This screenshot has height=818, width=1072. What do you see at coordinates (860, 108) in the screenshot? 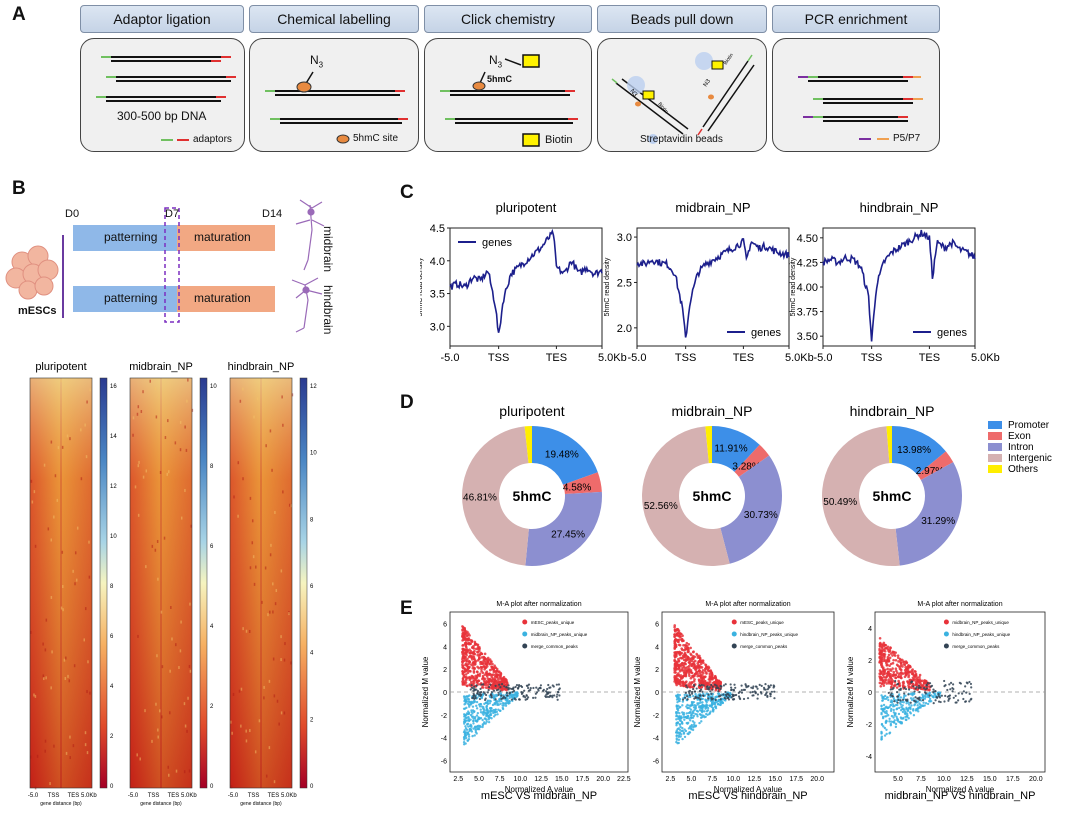
I see `pcr-enrichment-diagram` at bounding box center [860, 108].